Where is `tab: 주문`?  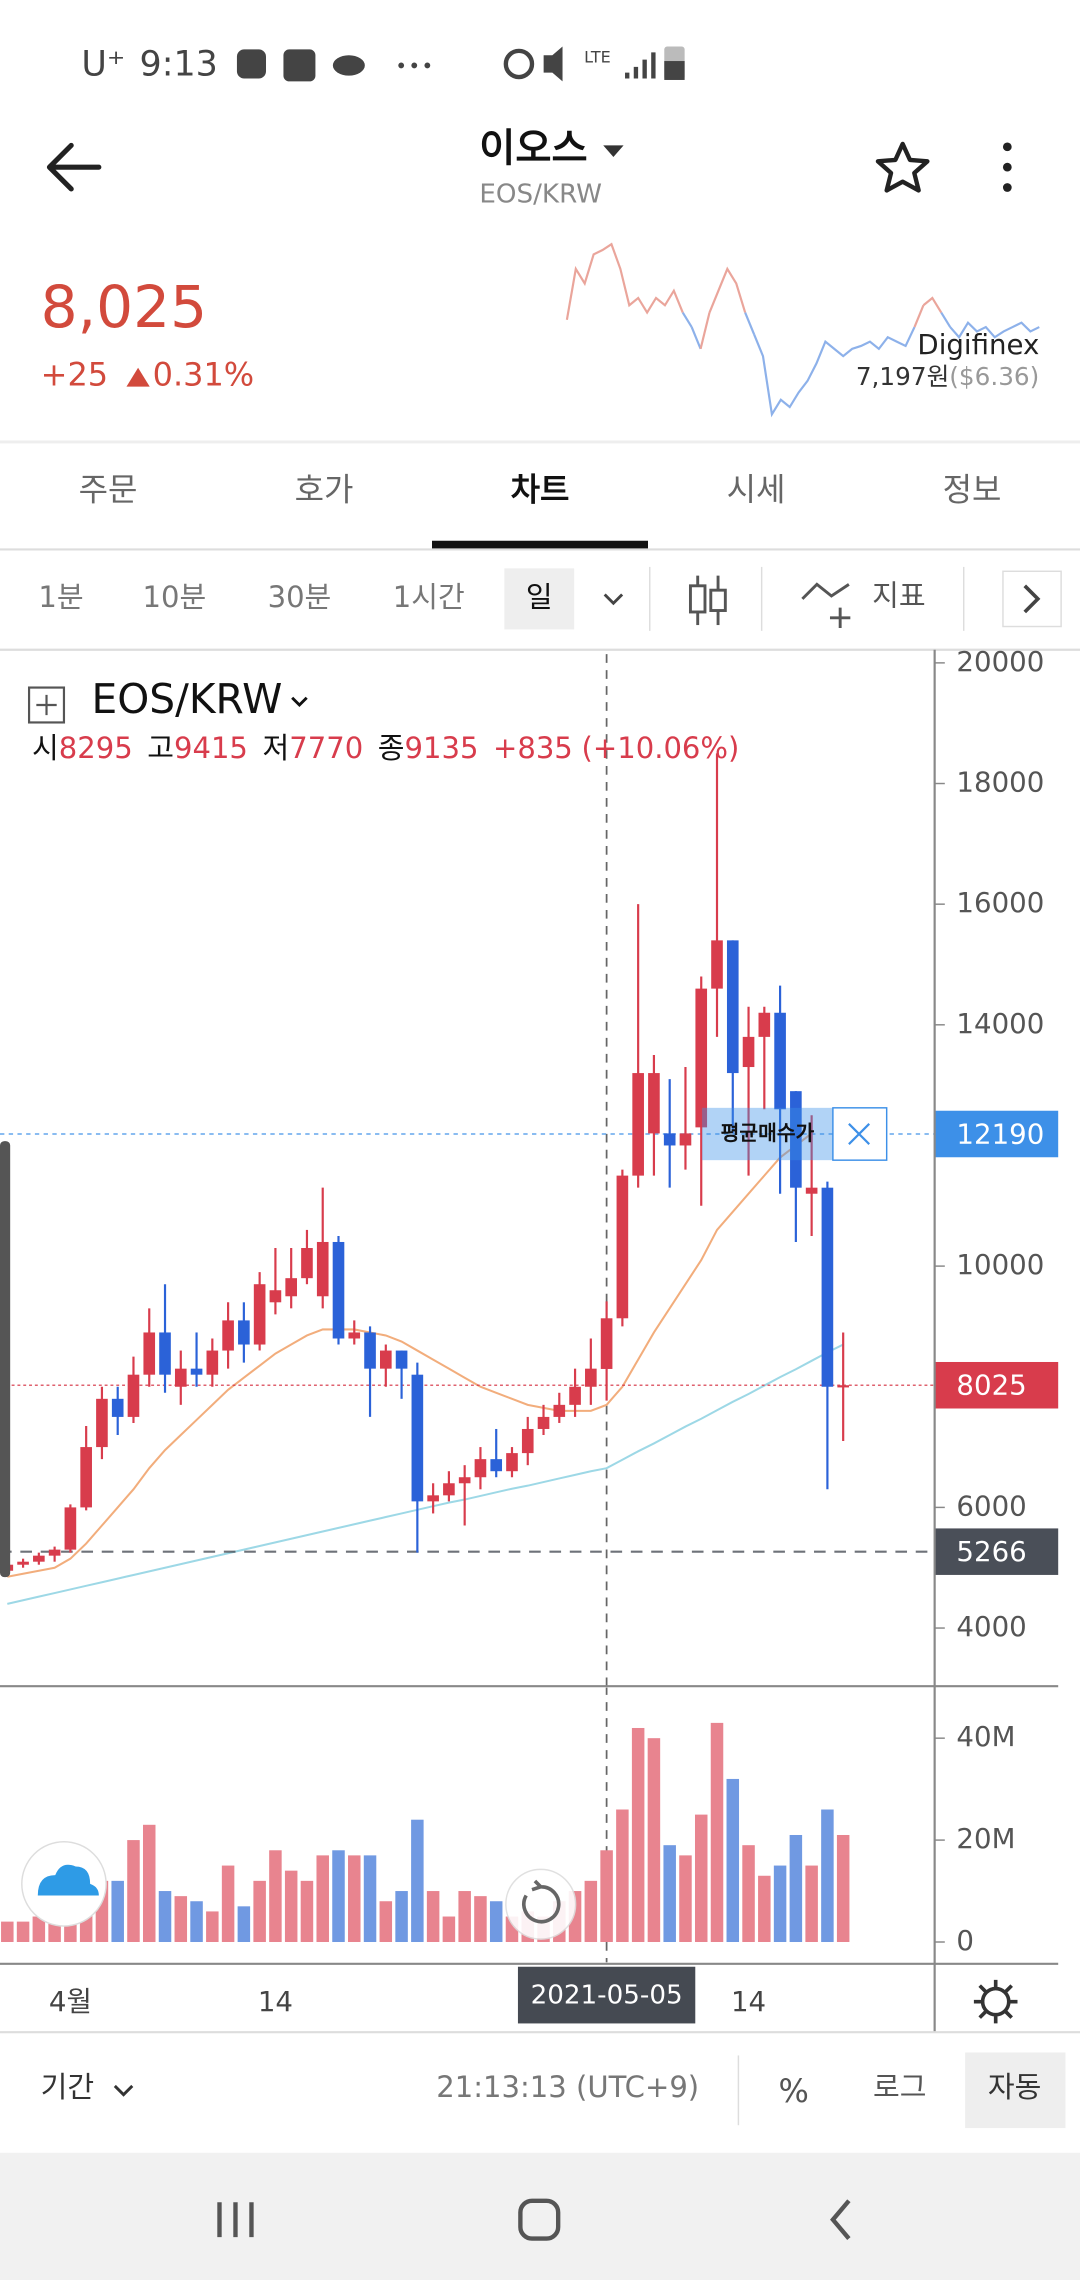
tab: 주문 is located at coordinates (108, 489).